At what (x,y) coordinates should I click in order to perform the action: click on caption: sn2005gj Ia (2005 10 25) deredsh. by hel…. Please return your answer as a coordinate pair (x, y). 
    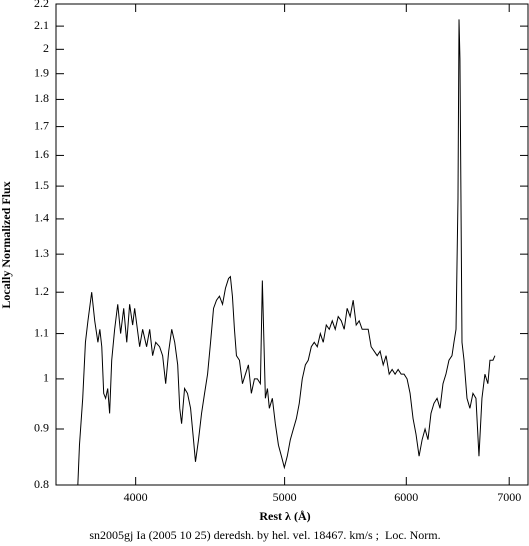
    Looking at the image, I should click on (264, 535).